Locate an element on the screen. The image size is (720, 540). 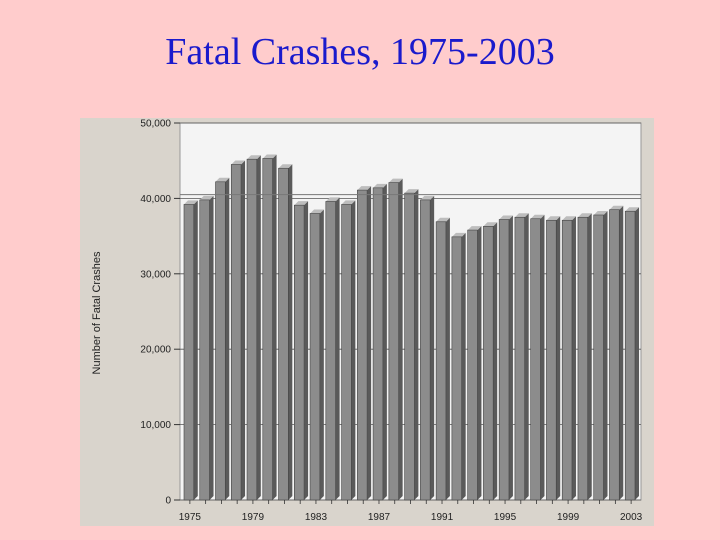
bar-side-2003 is located at coordinates (637, 353).